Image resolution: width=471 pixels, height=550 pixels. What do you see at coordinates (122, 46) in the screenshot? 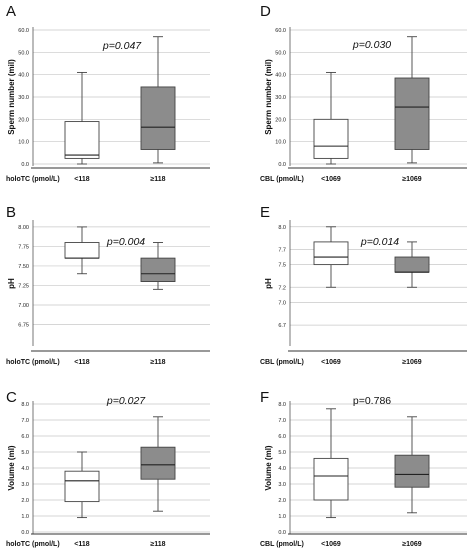
I see `p-value-label: p=0.047` at bounding box center [122, 46].